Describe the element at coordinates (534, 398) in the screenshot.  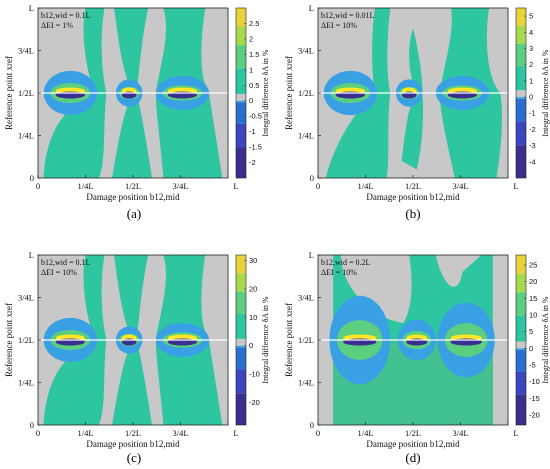
I see `colorbar-tick-label: -15` at that location.